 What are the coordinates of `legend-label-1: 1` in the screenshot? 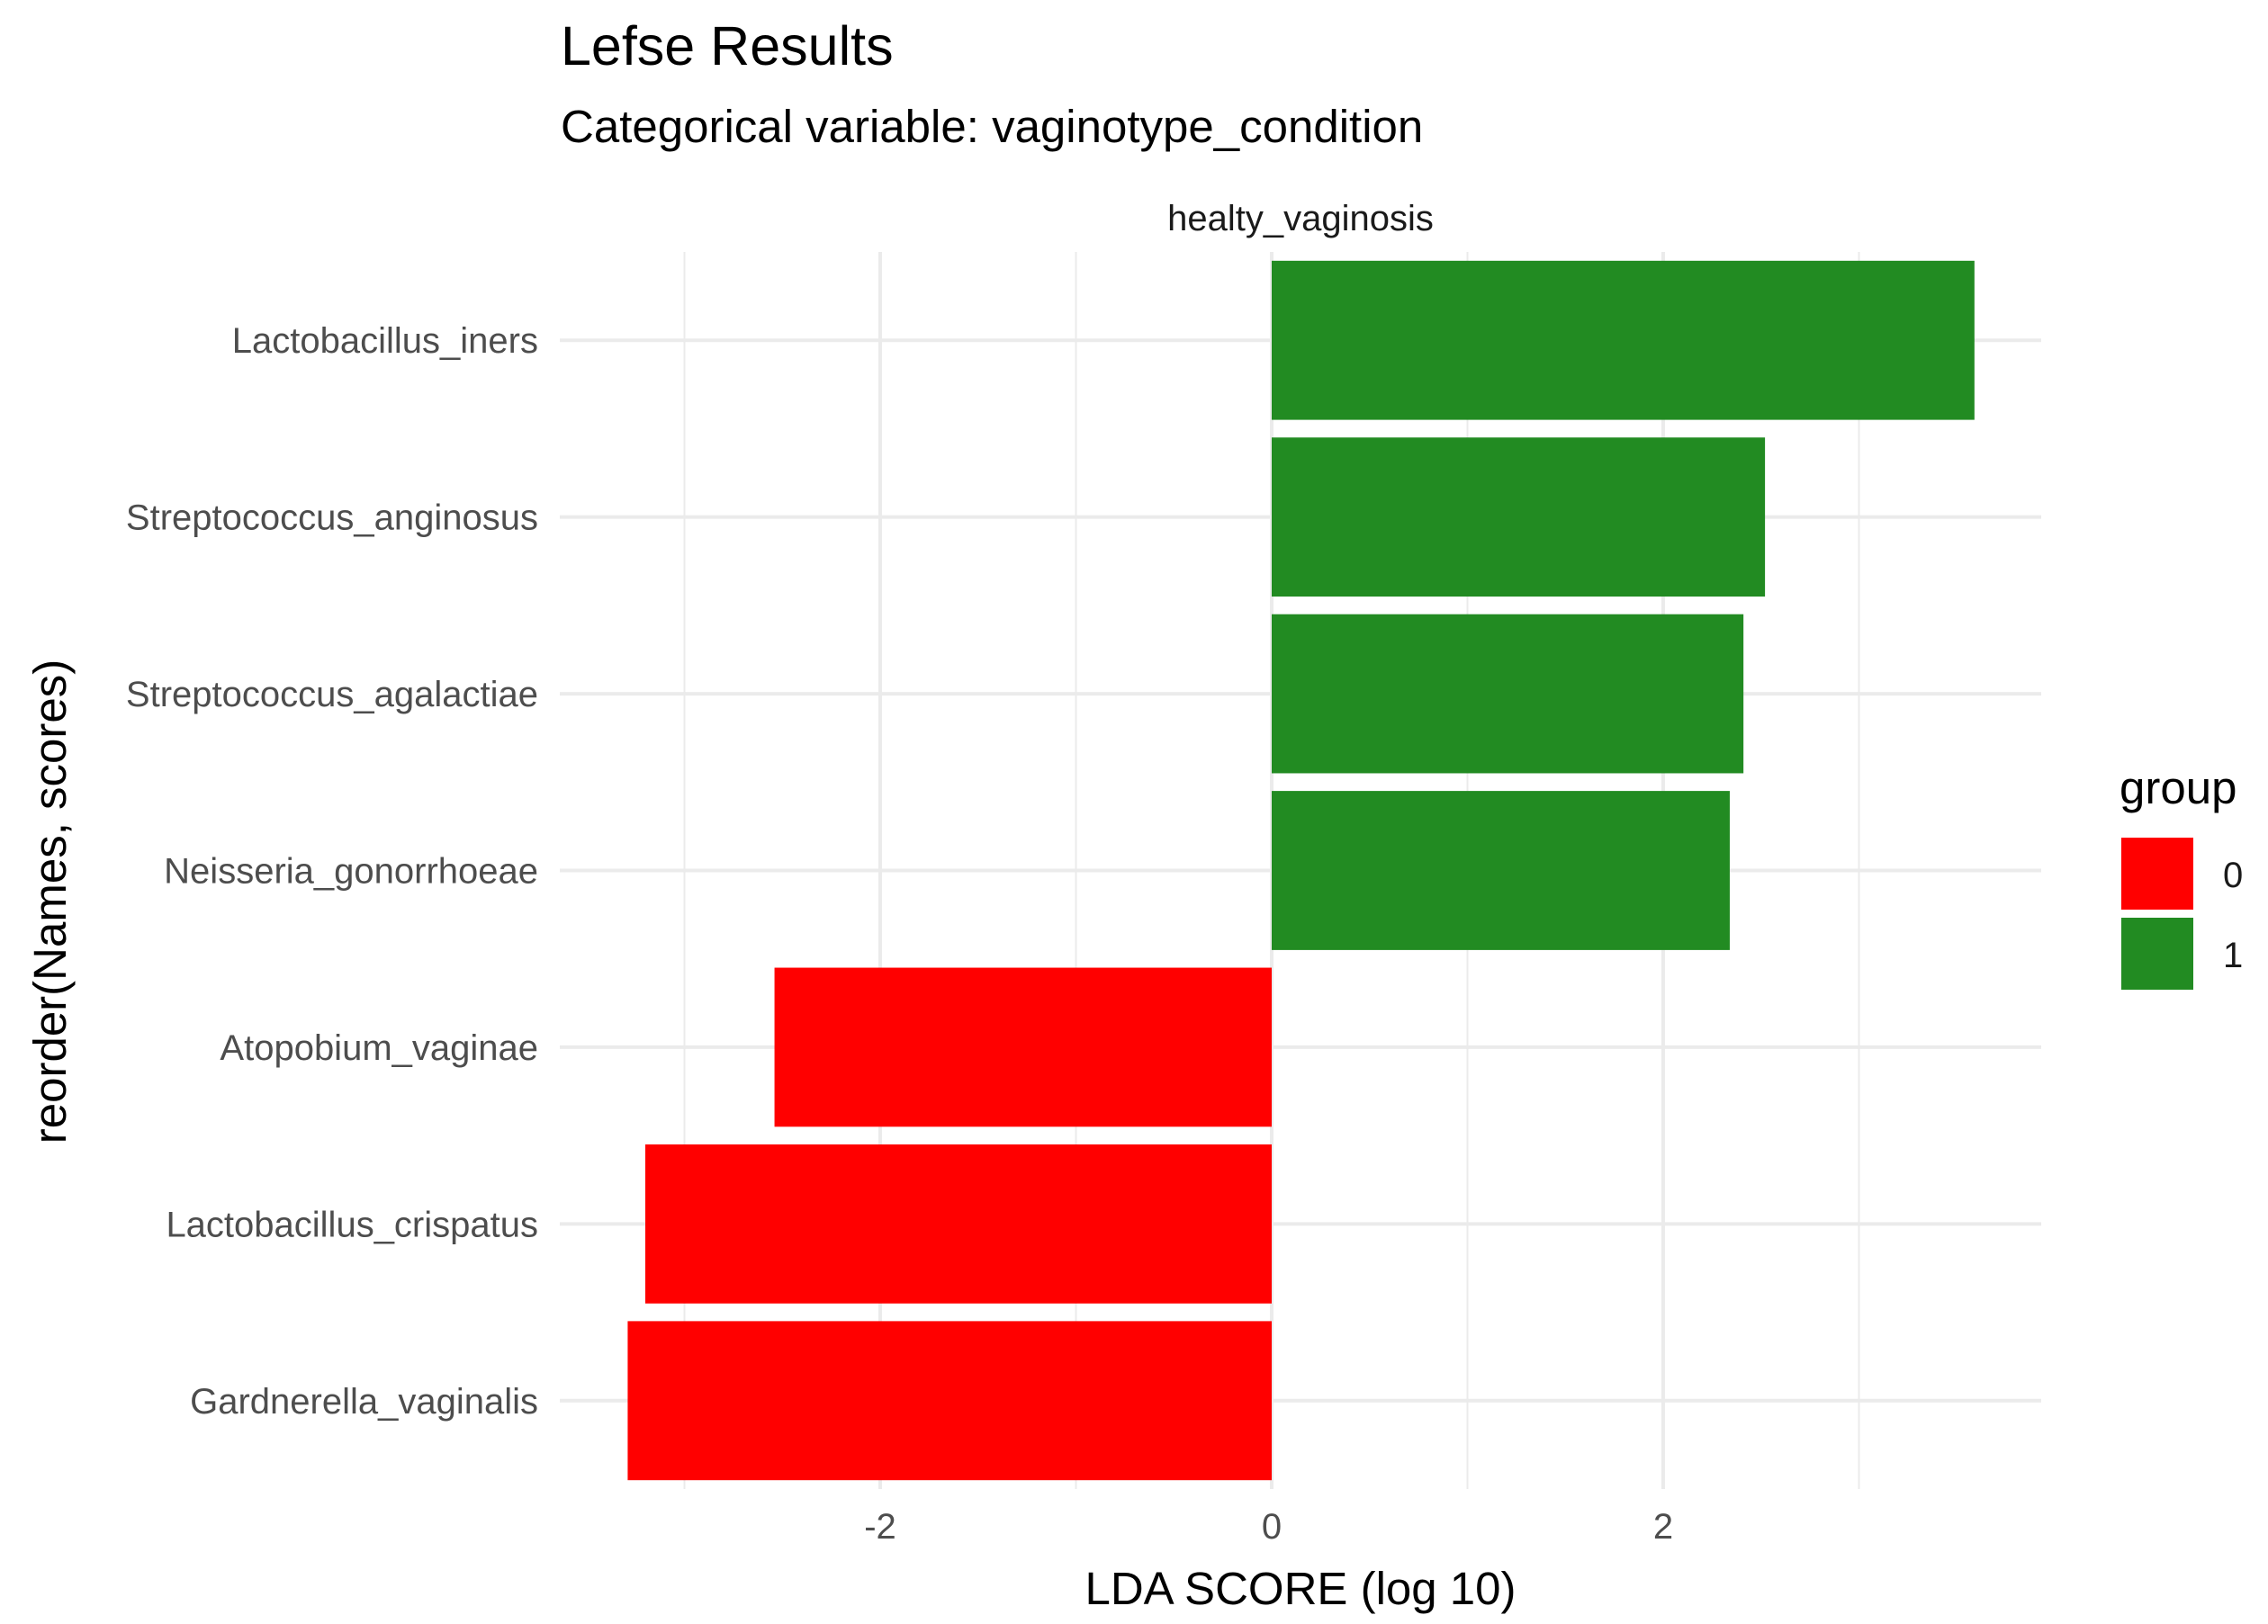 It's located at (2233, 955).